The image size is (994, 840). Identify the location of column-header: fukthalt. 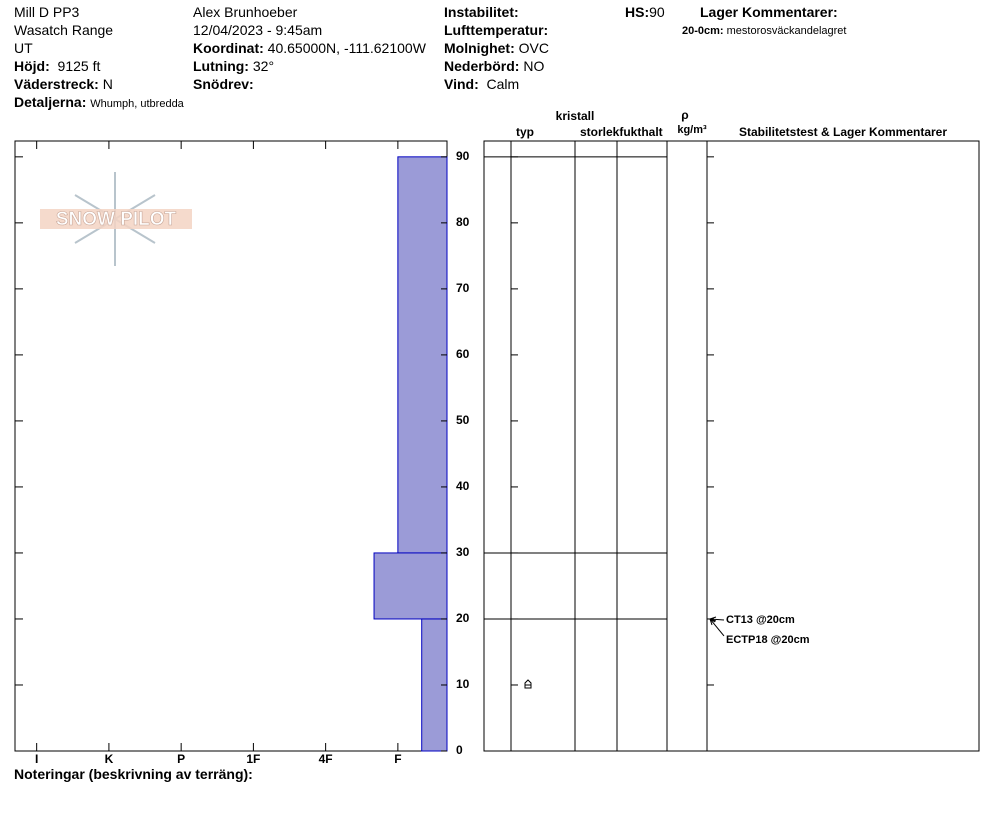
(640, 132).